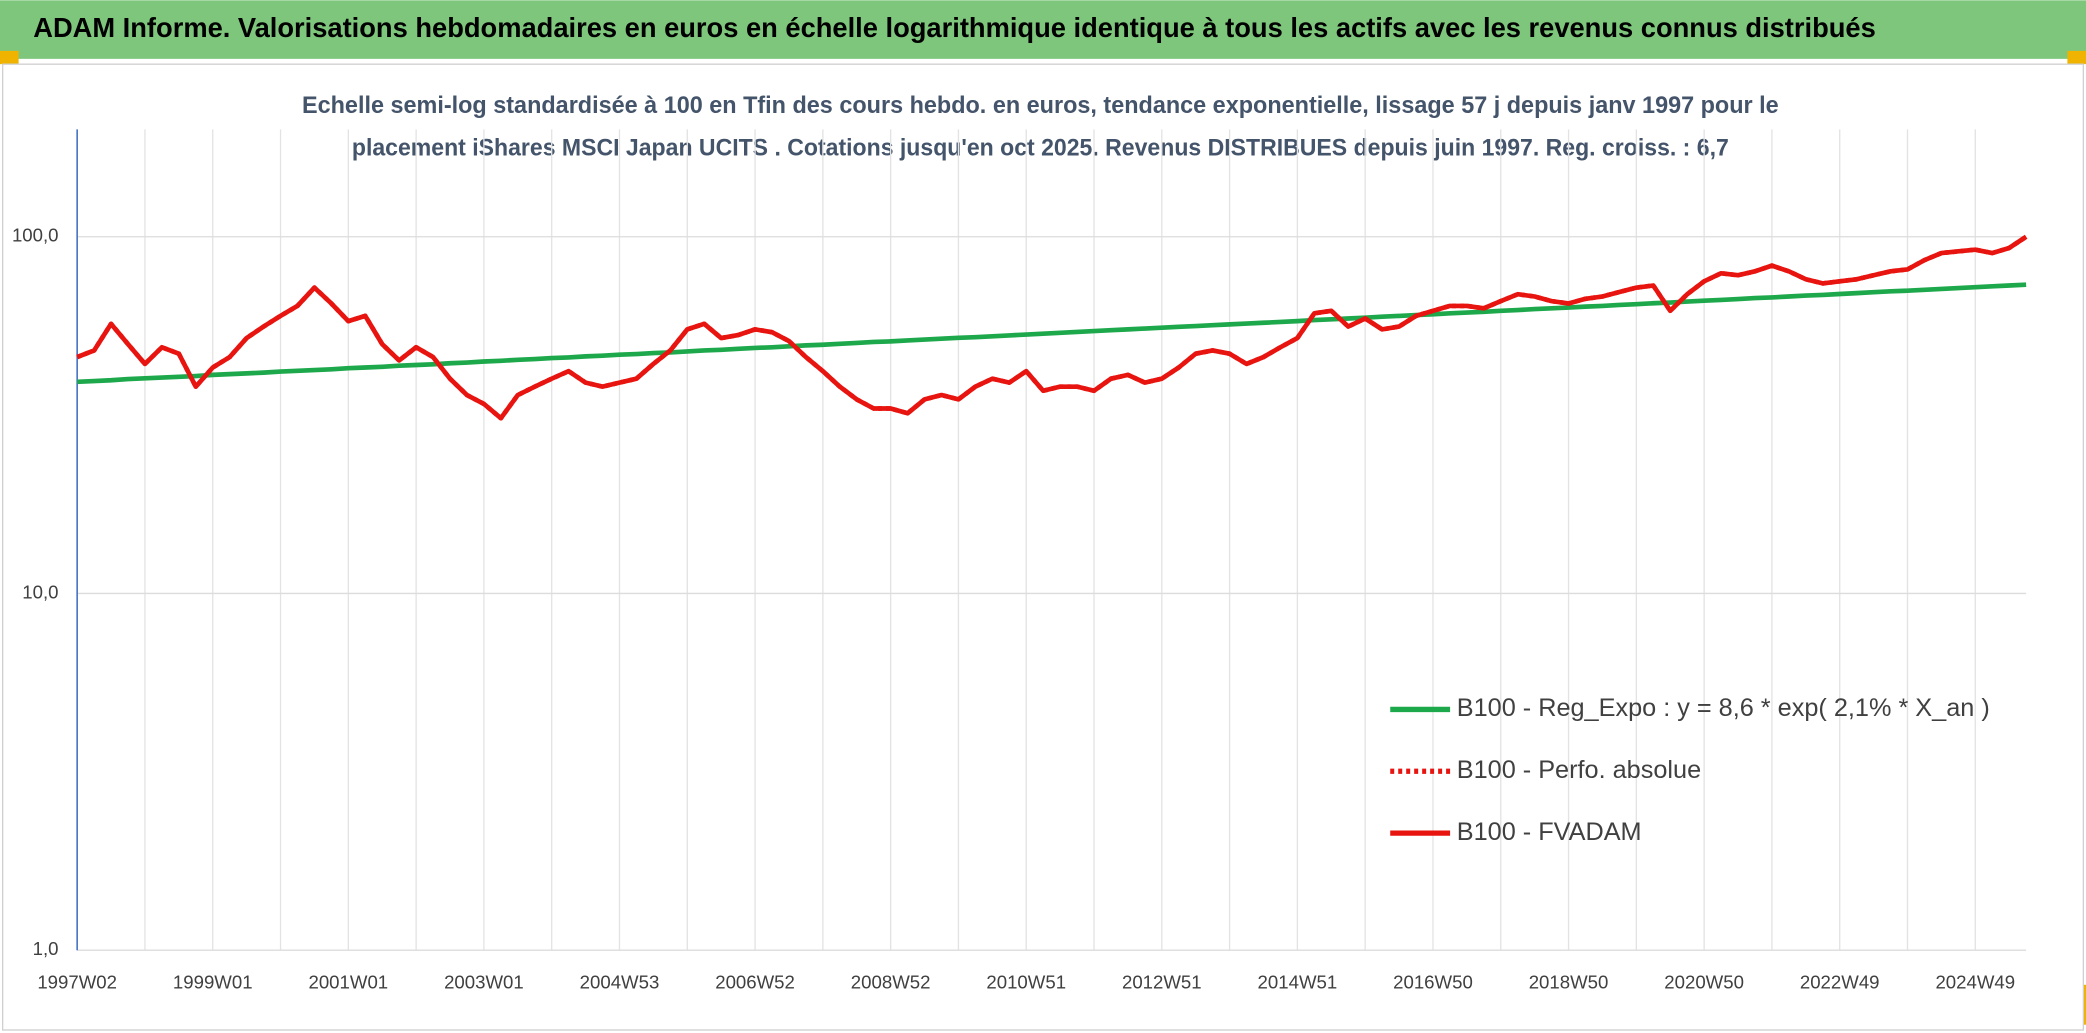 The height and width of the screenshot is (1033, 2086). What do you see at coordinates (348, 981) in the screenshot?
I see `x-tick-label: 2001W01` at bounding box center [348, 981].